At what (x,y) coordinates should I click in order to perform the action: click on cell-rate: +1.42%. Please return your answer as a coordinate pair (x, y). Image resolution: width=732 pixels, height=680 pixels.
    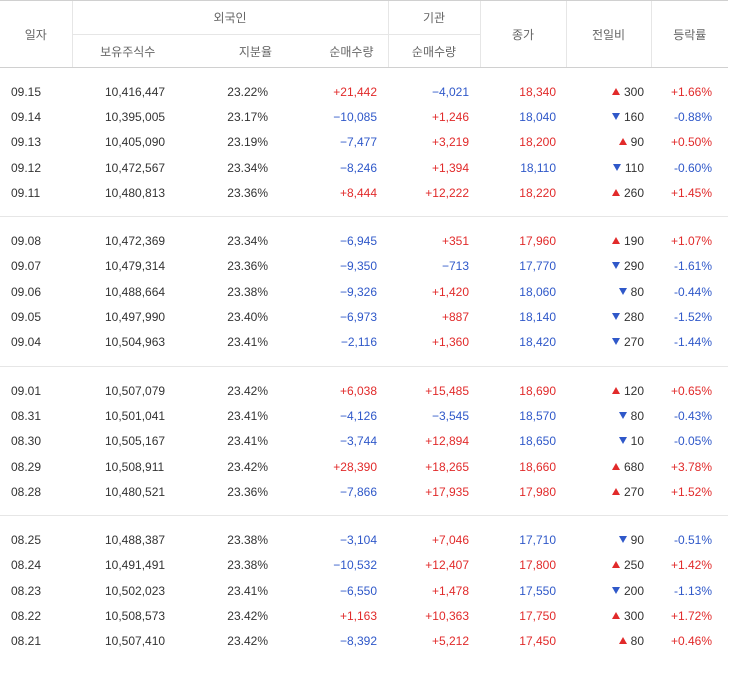
    Looking at the image, I should click on (691, 565).